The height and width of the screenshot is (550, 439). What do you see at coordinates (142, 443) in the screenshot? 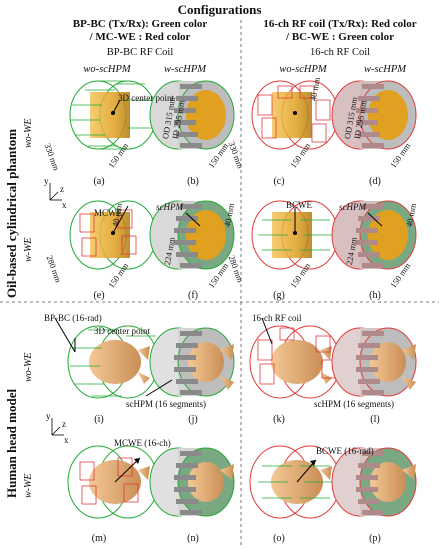
I see `annot-mcwe16: MCWE (16-ch)` at bounding box center [142, 443].